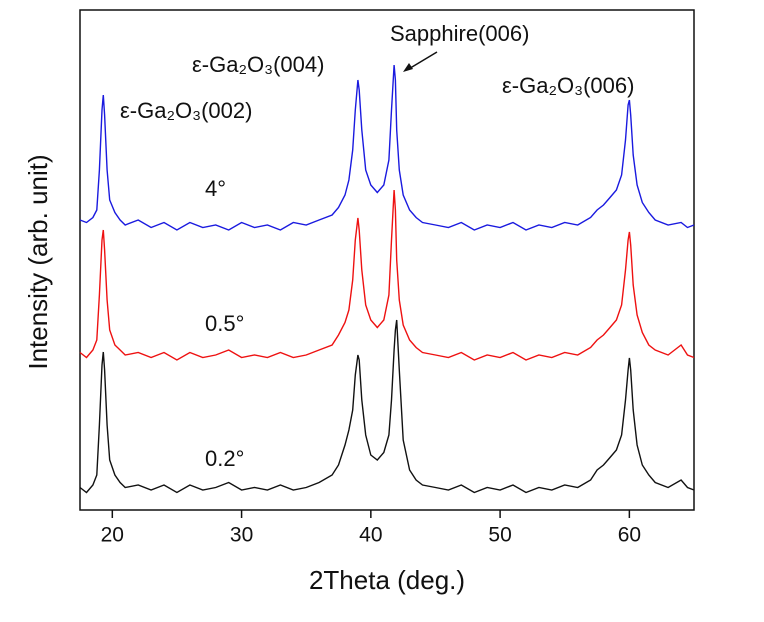 The height and width of the screenshot is (622, 764). I want to click on x-tick-label: 40, so click(370, 535).